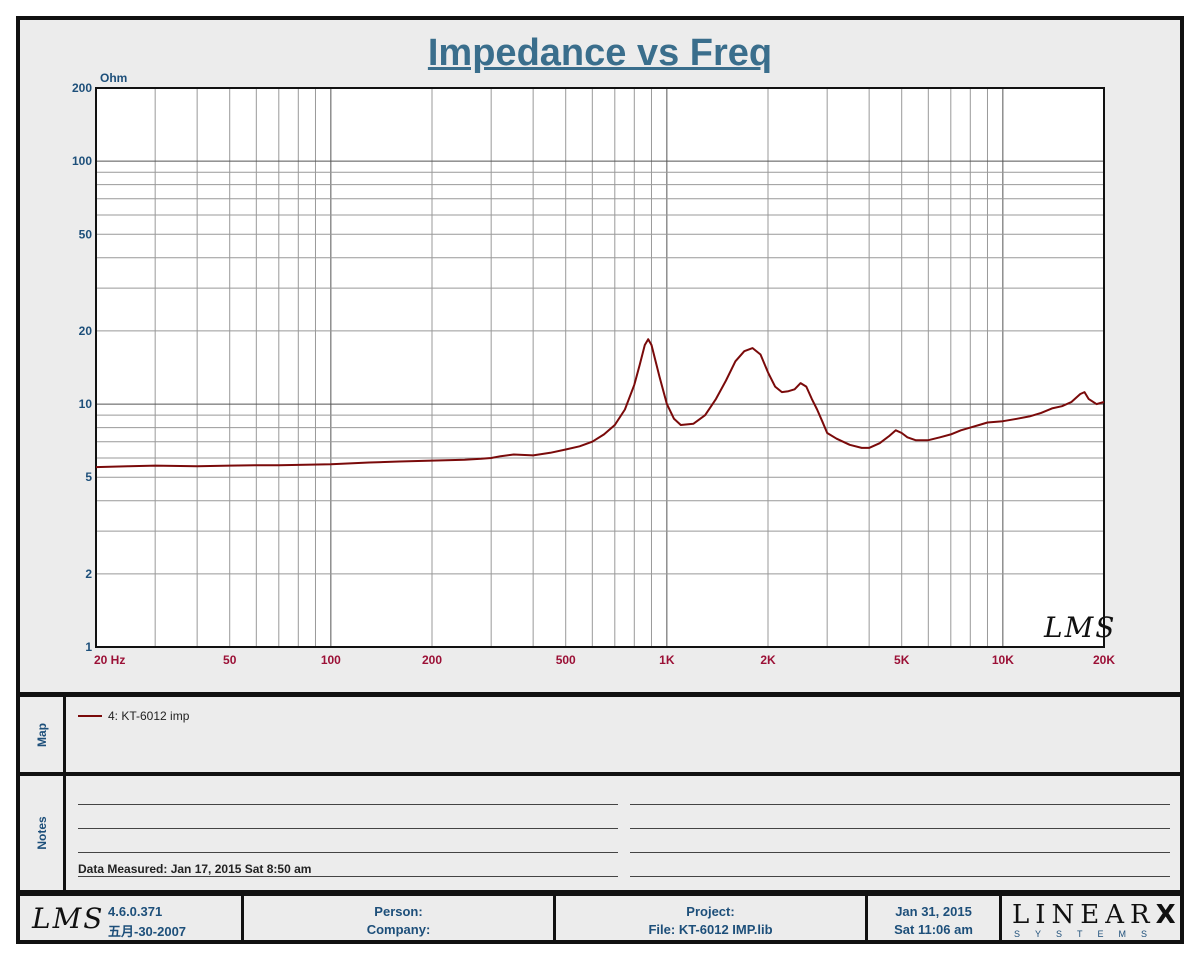  What do you see at coordinates (667, 660) in the screenshot?
I see `x-tick-label: 1K` at bounding box center [667, 660].